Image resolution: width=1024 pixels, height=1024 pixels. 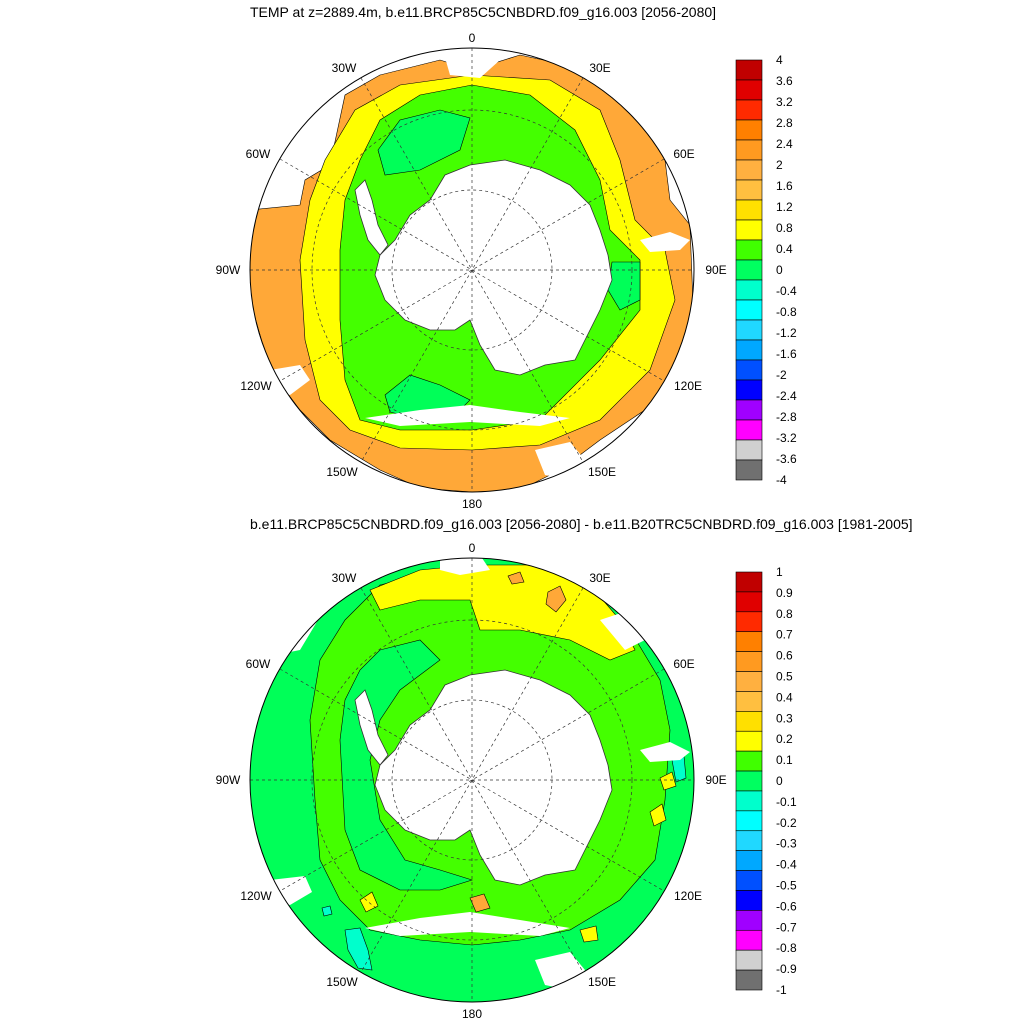 What do you see at coordinates (784, 635) in the screenshot?
I see `colorbar-tick-label: 0.7` at bounding box center [784, 635].